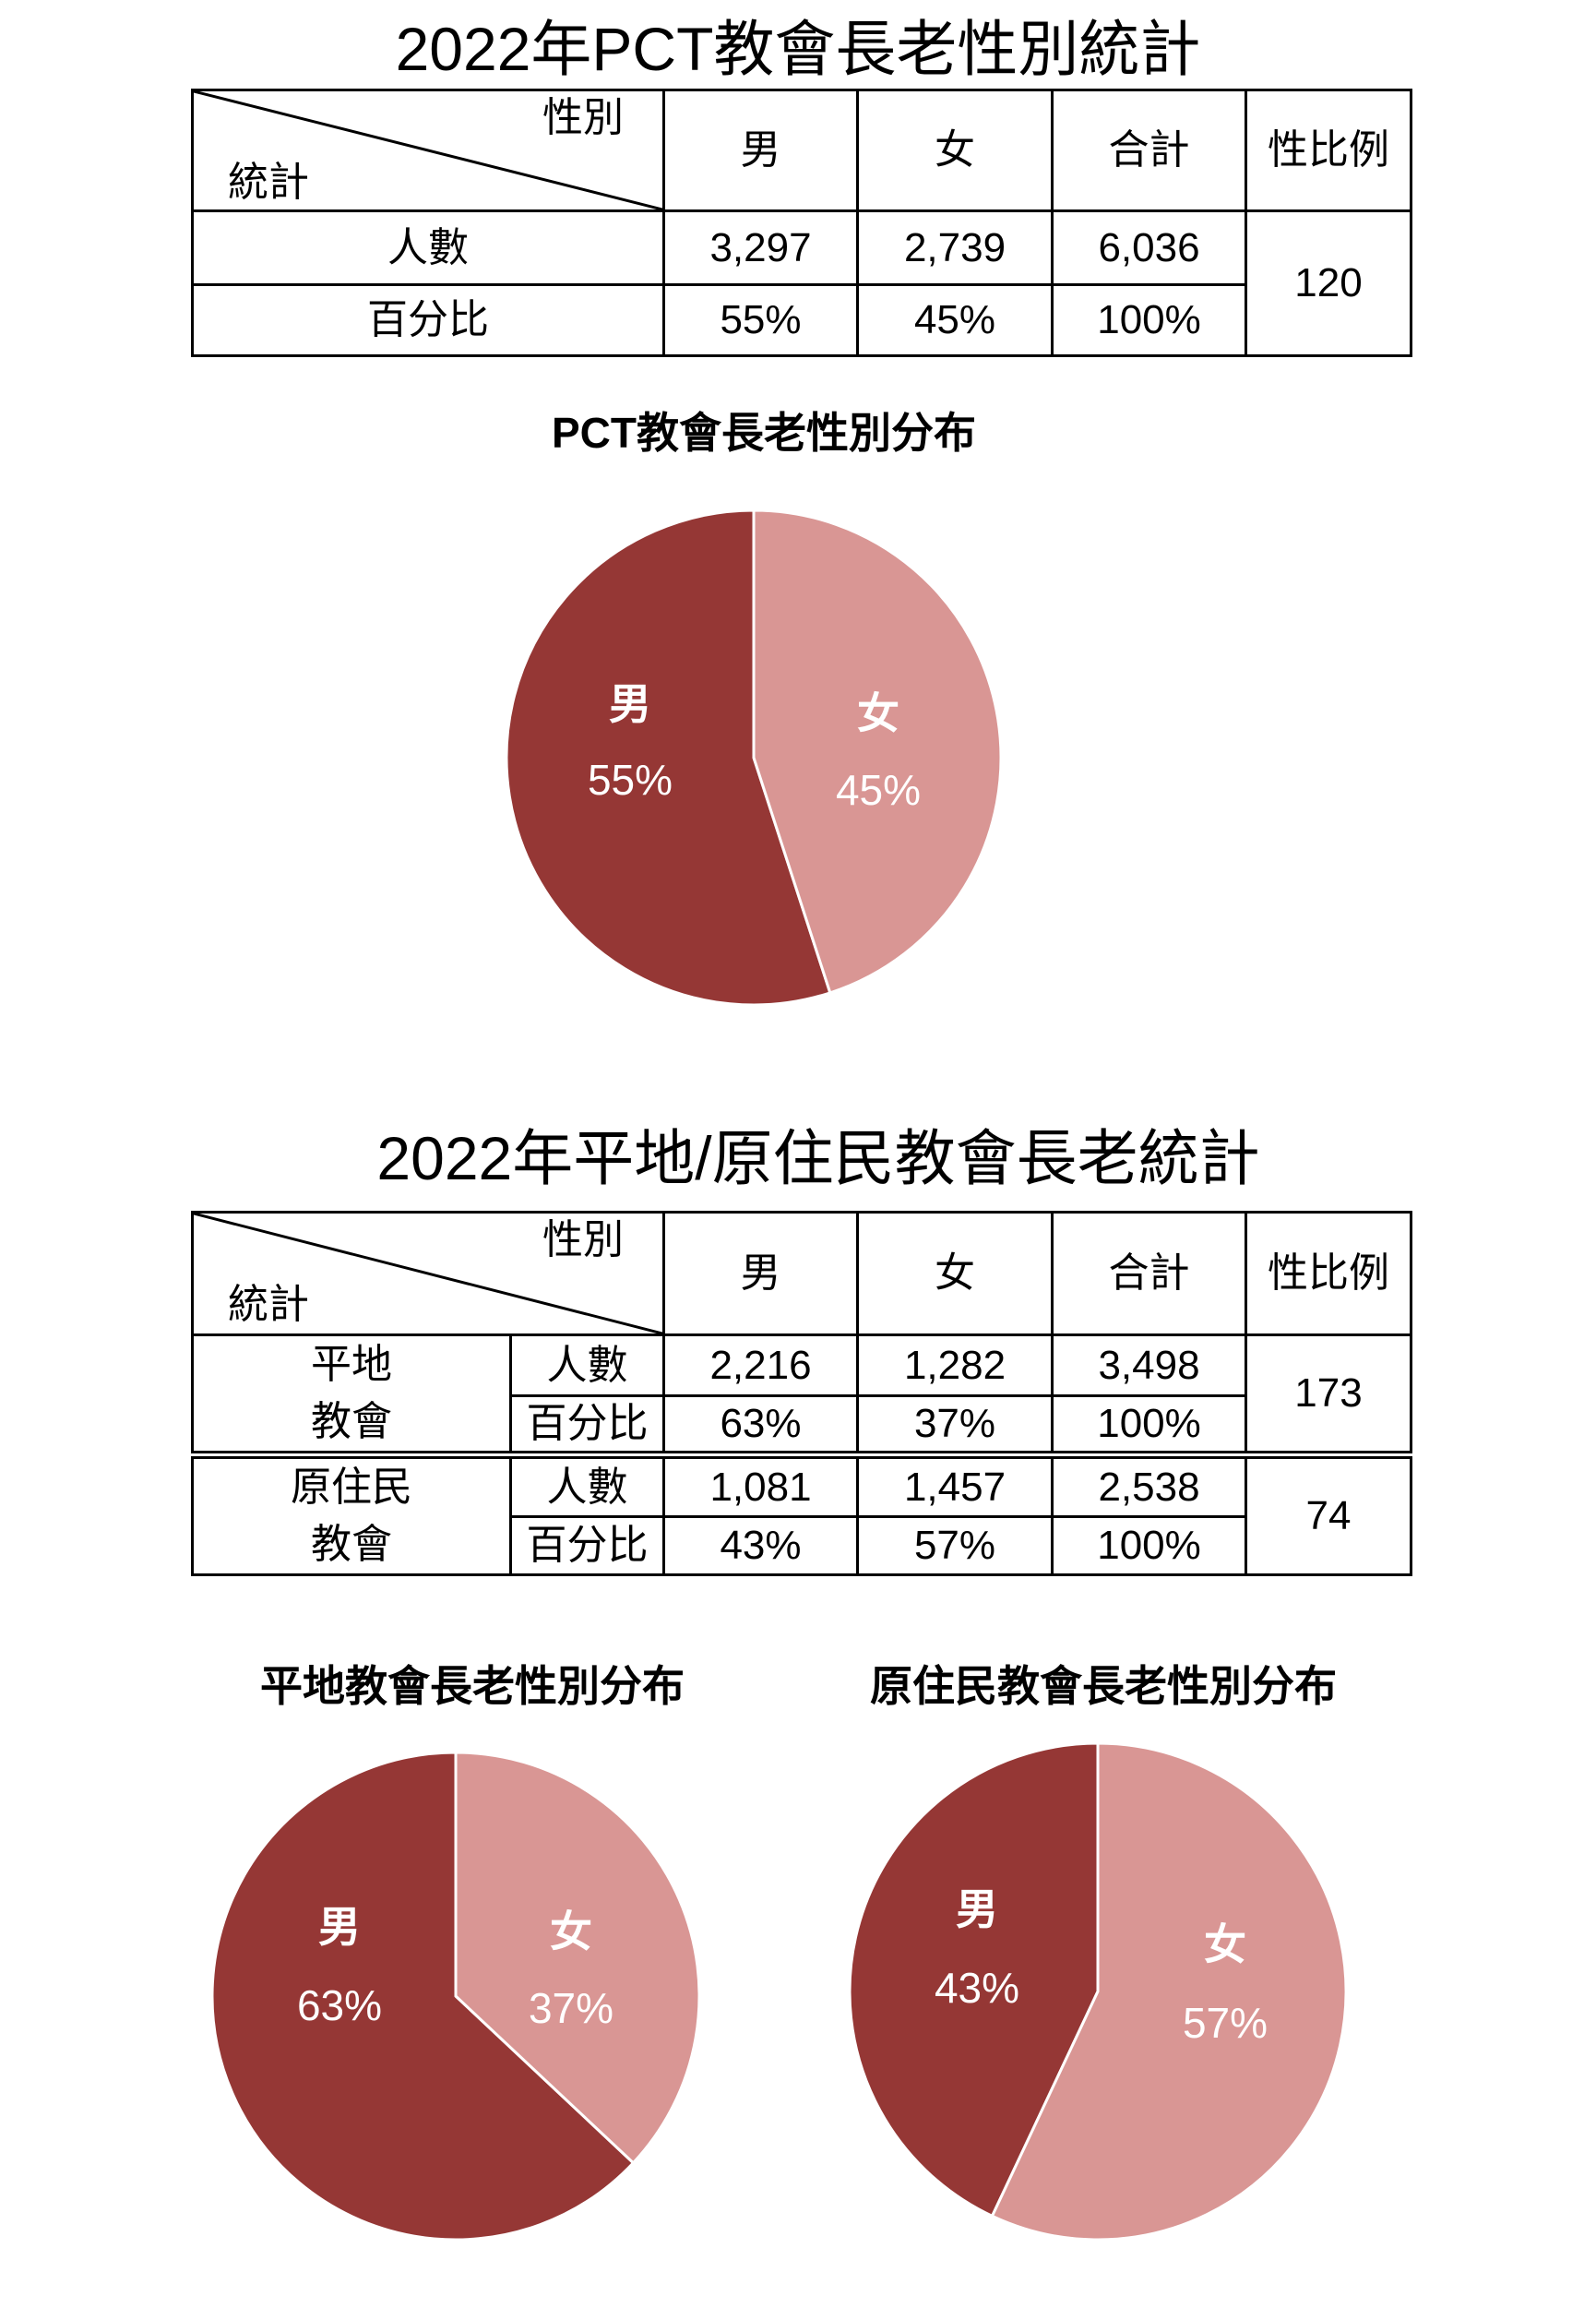 The image size is (1596, 2308). I want to click on cell-sex-ratio: 74, so click(1328, 1514).